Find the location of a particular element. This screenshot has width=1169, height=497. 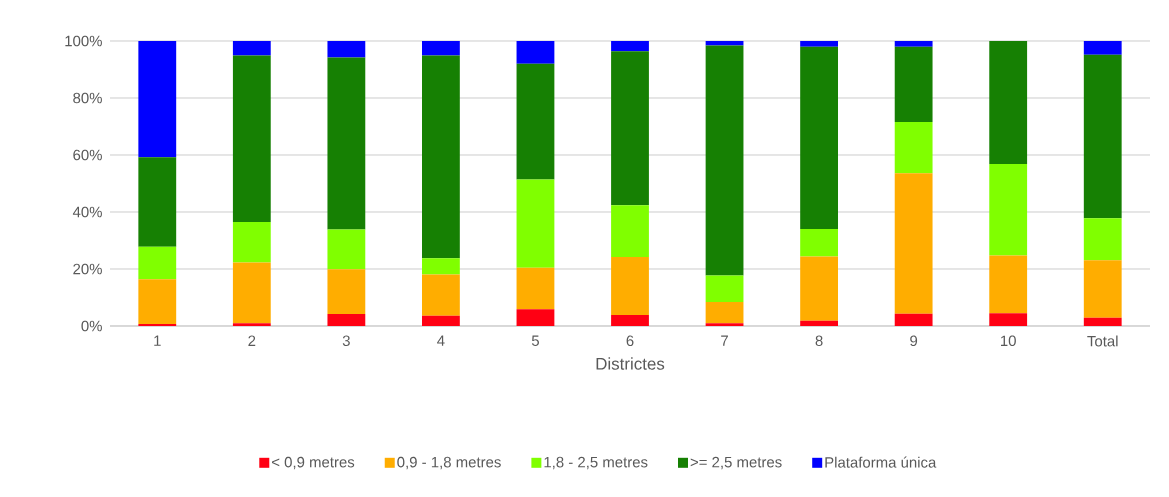

x-tick-label: 10 is located at coordinates (1008, 341).